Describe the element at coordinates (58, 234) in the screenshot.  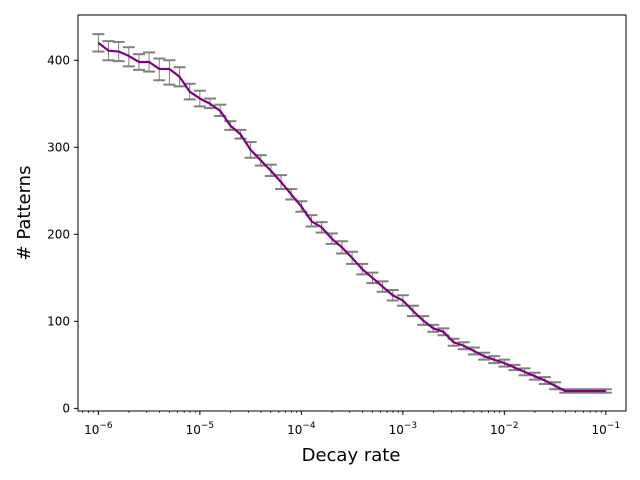
I see `y-tick-label: 200` at that location.